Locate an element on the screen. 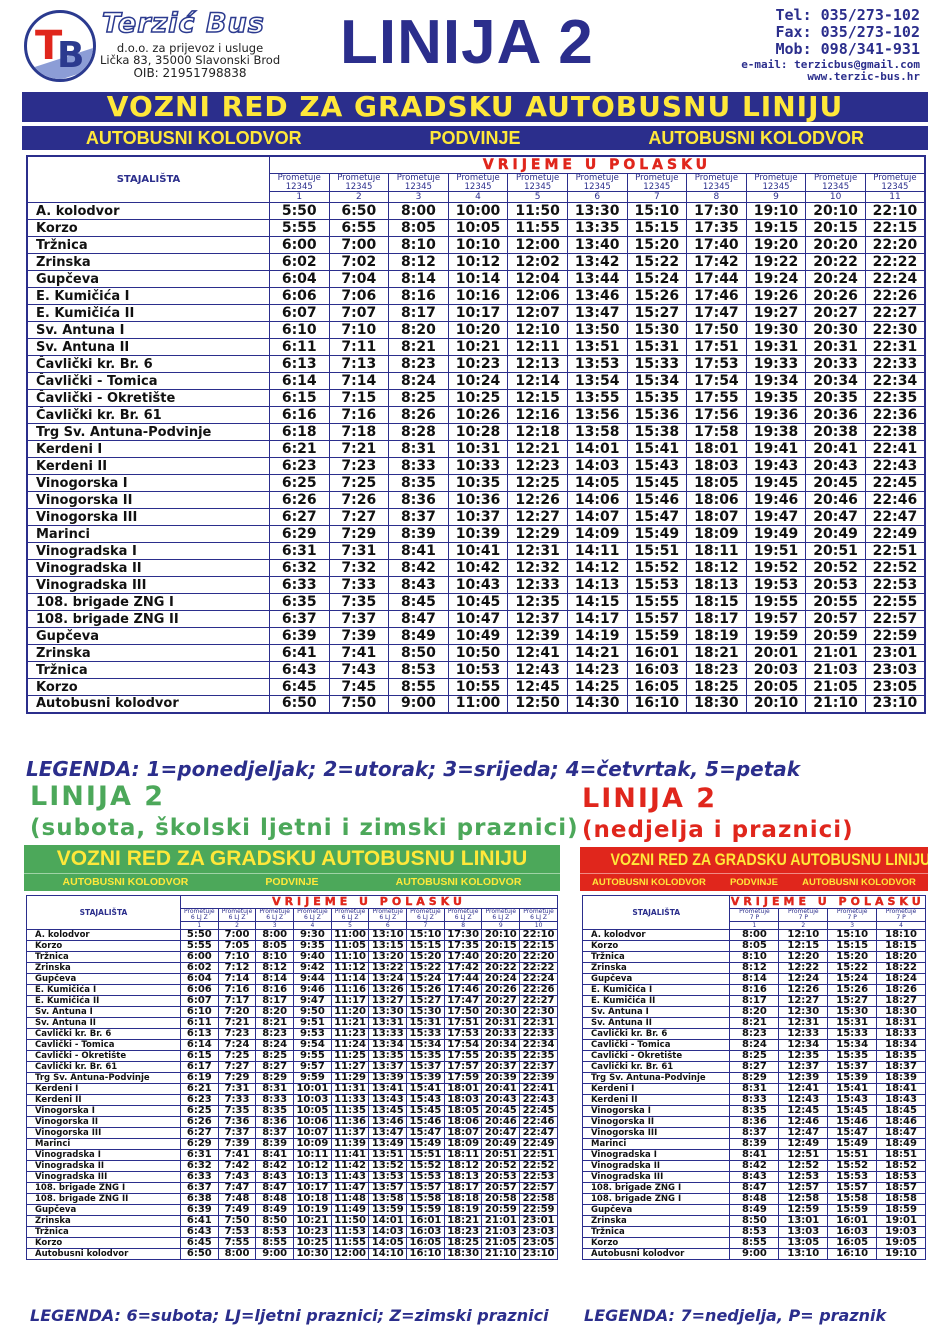 The height and width of the screenshot is (1334, 940). departure-time: 20:55 is located at coordinates (835, 602).